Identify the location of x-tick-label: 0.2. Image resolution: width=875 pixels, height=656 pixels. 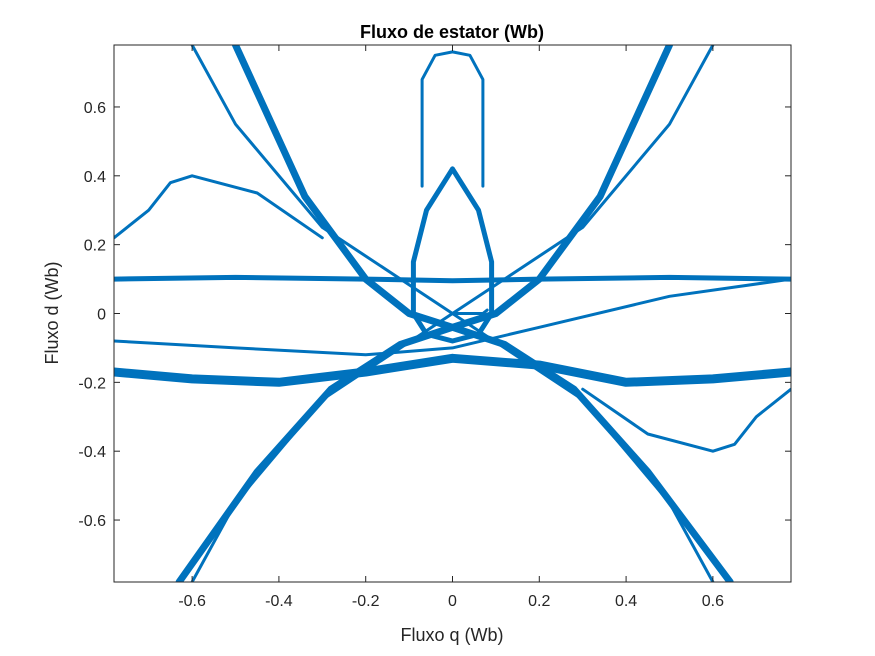
(539, 601).